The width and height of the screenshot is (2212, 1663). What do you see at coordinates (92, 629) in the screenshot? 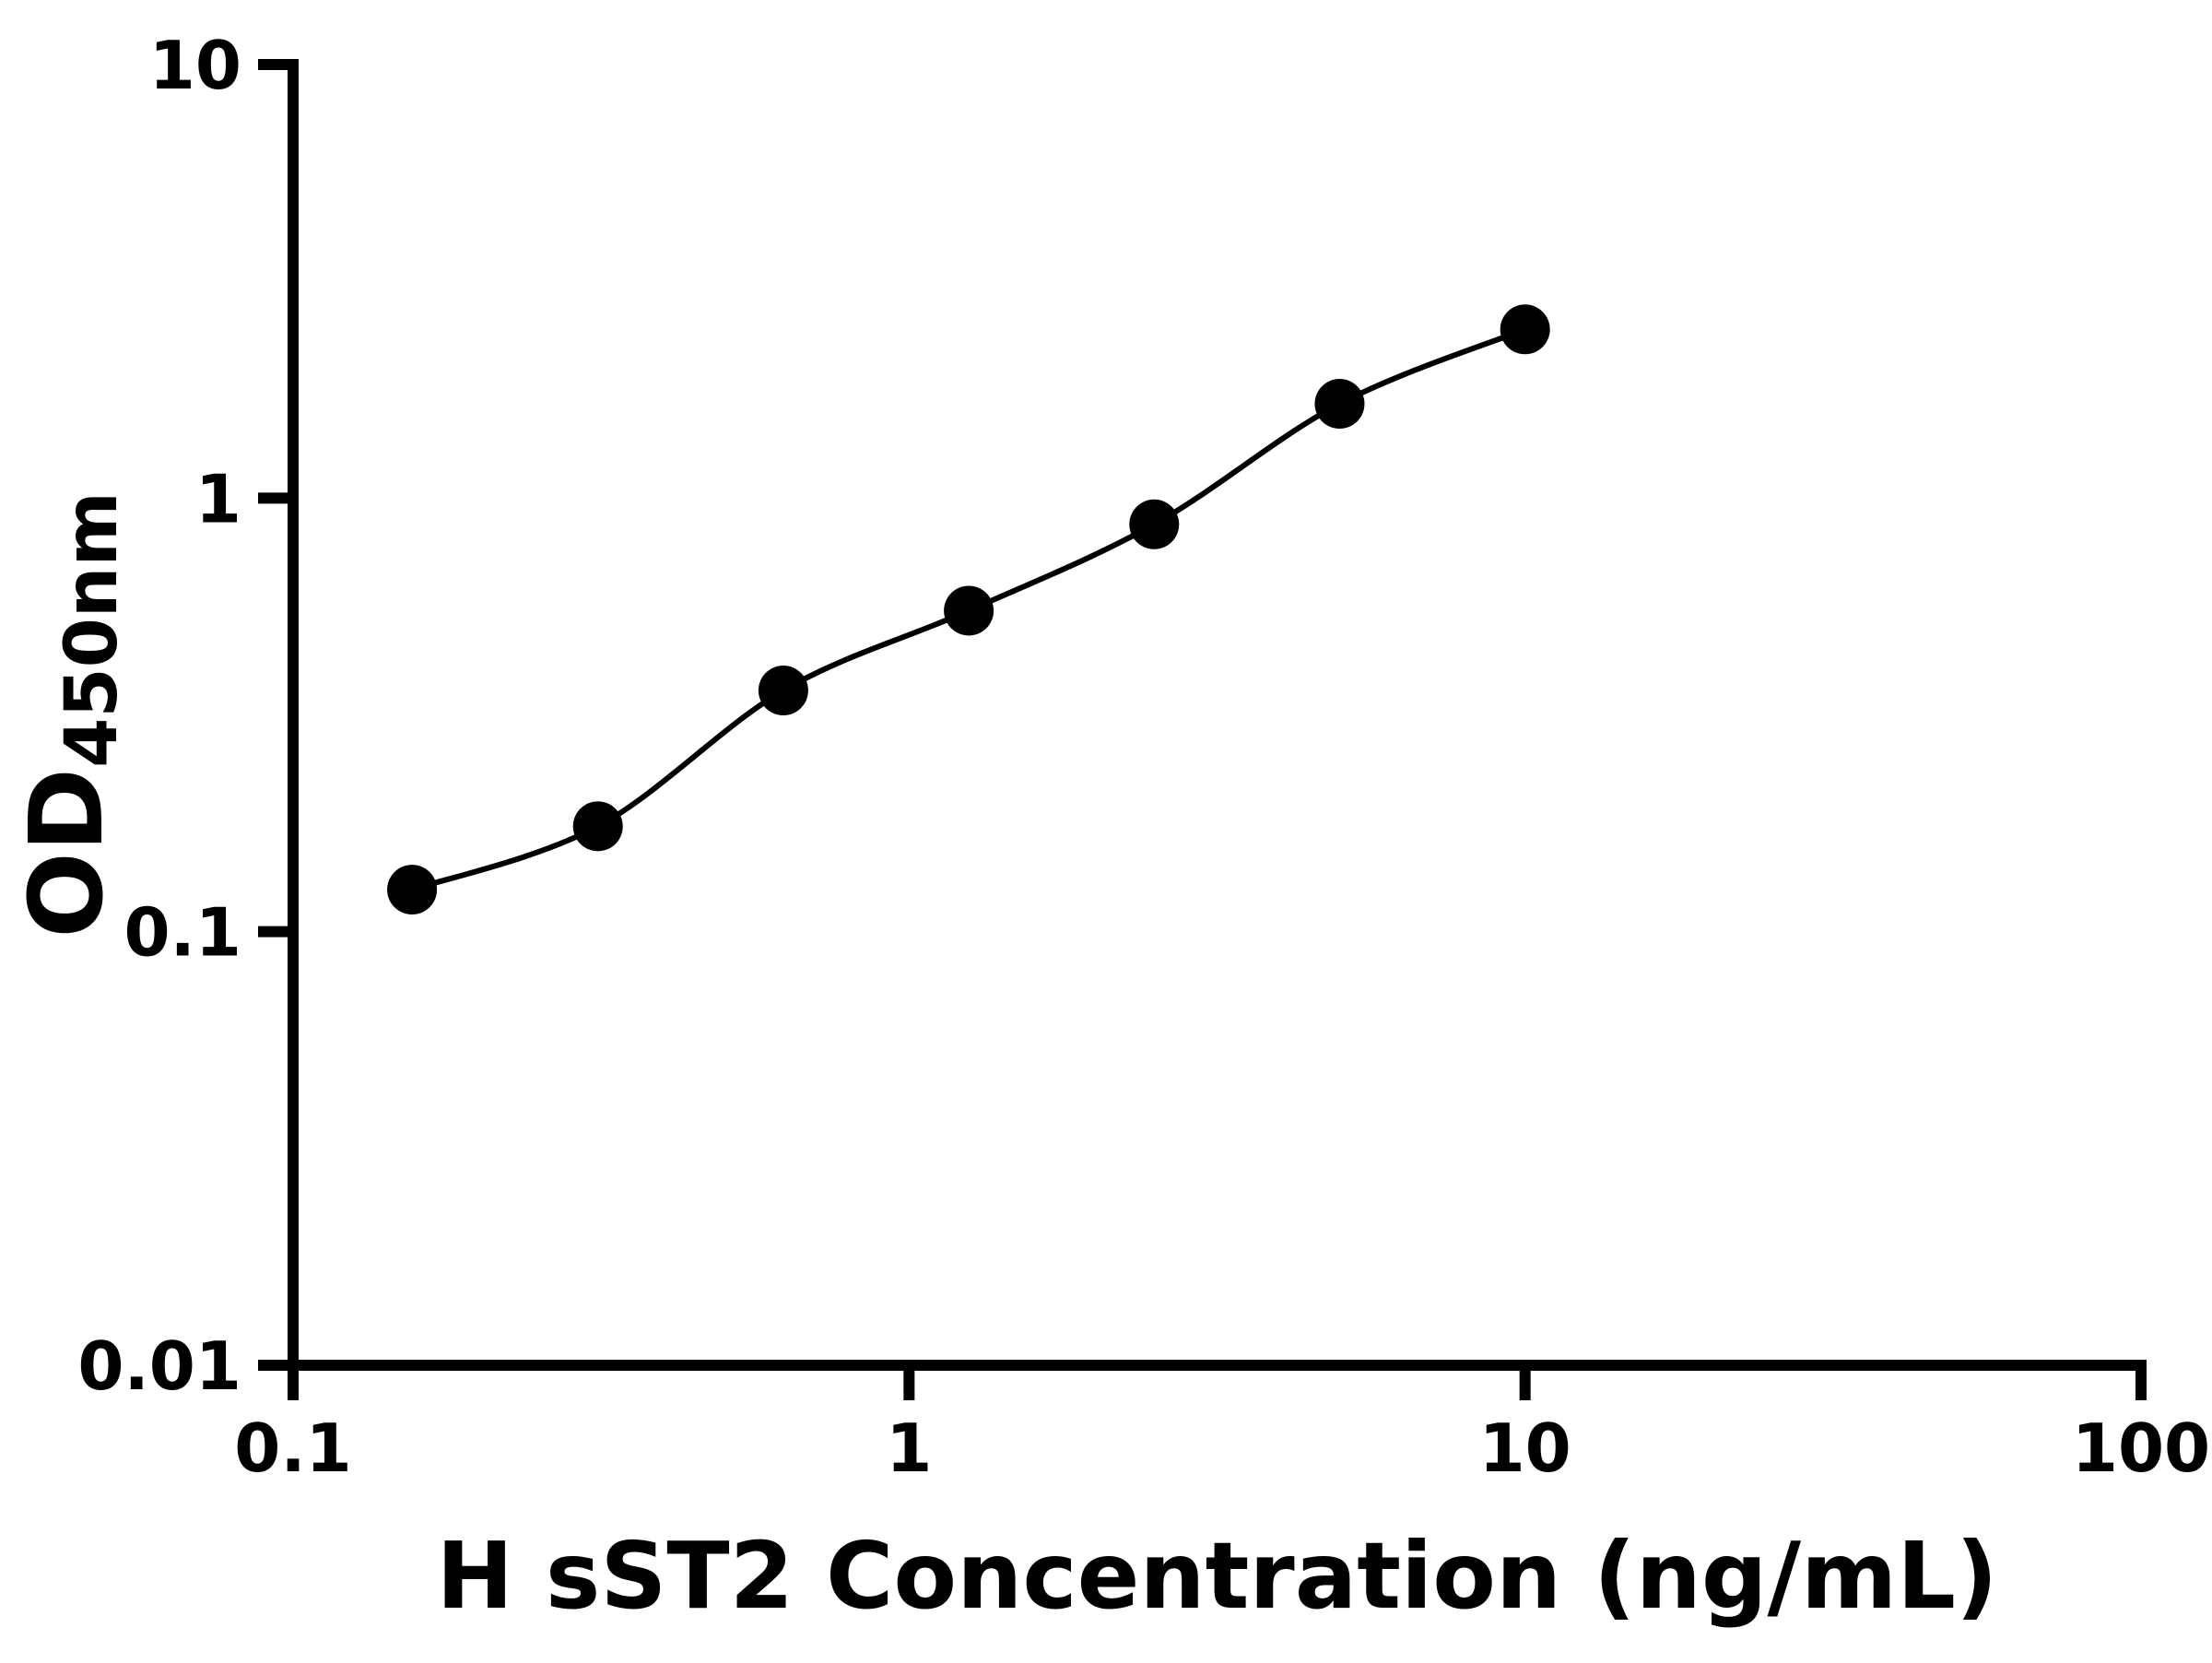
I see `y-axis-title-subscript: 450nm` at bounding box center [92, 629].